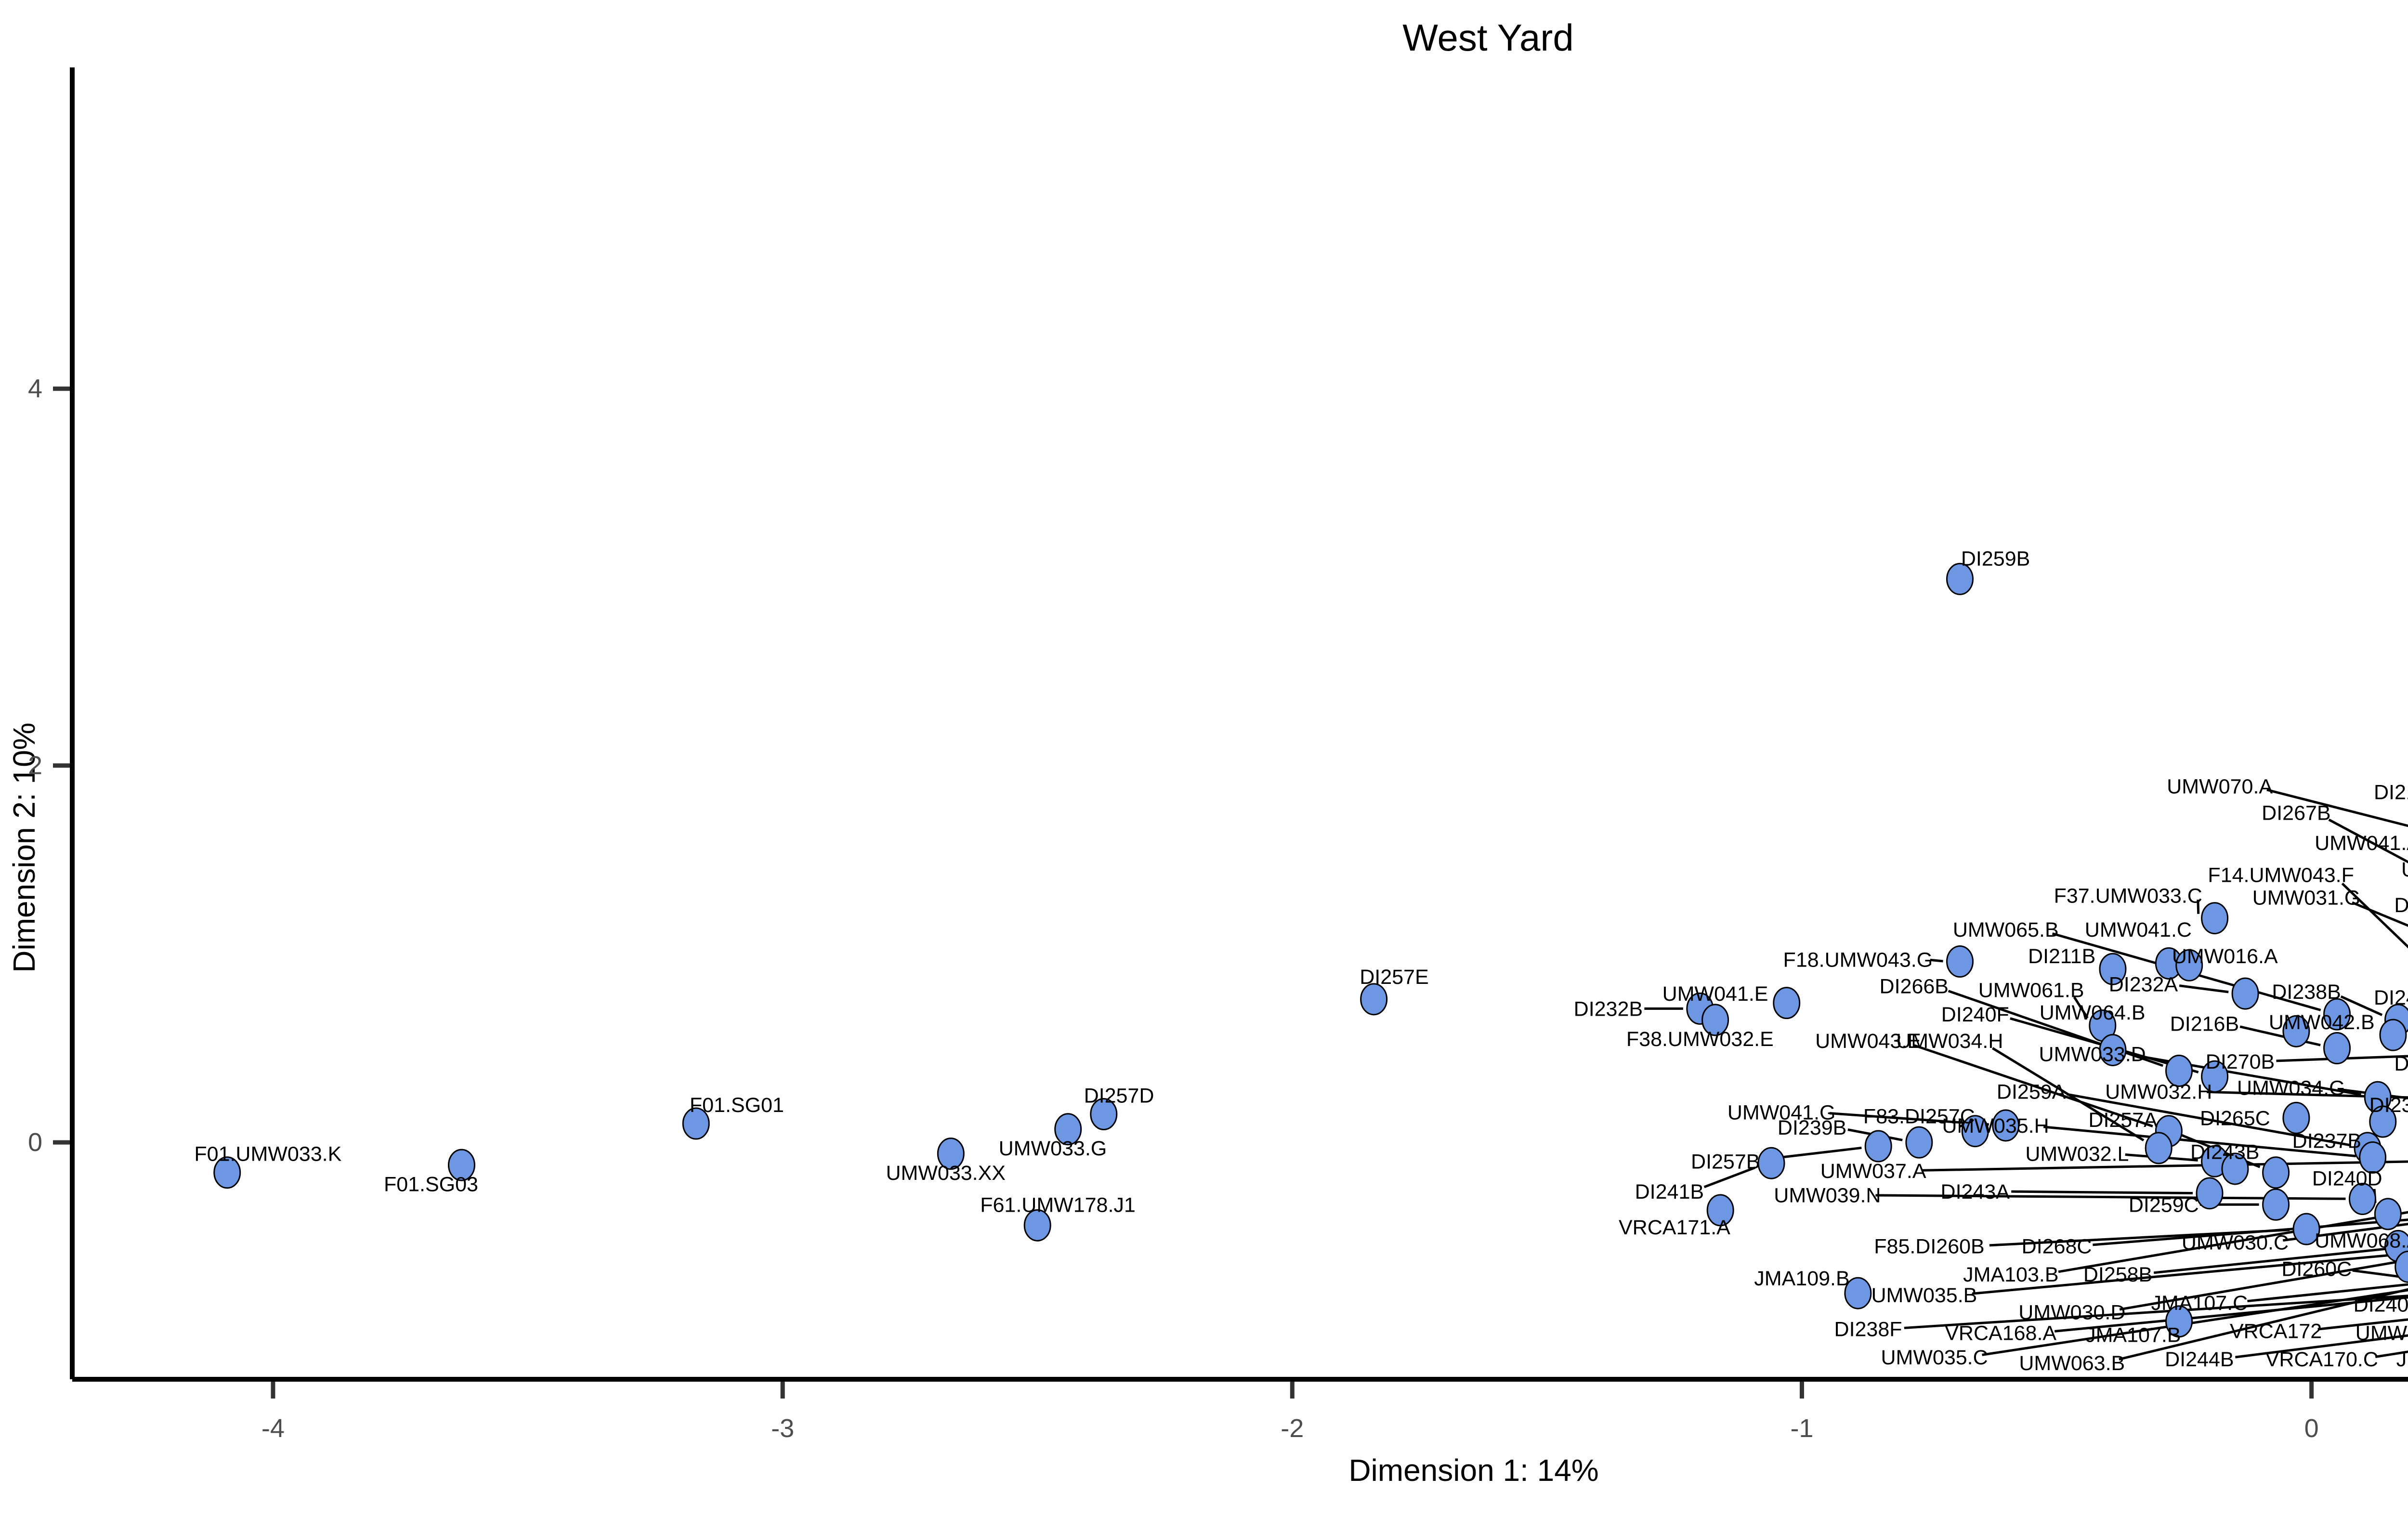  Describe the element at coordinates (2225, 956) in the screenshot. I see `point-label: UMW016.A` at that location.